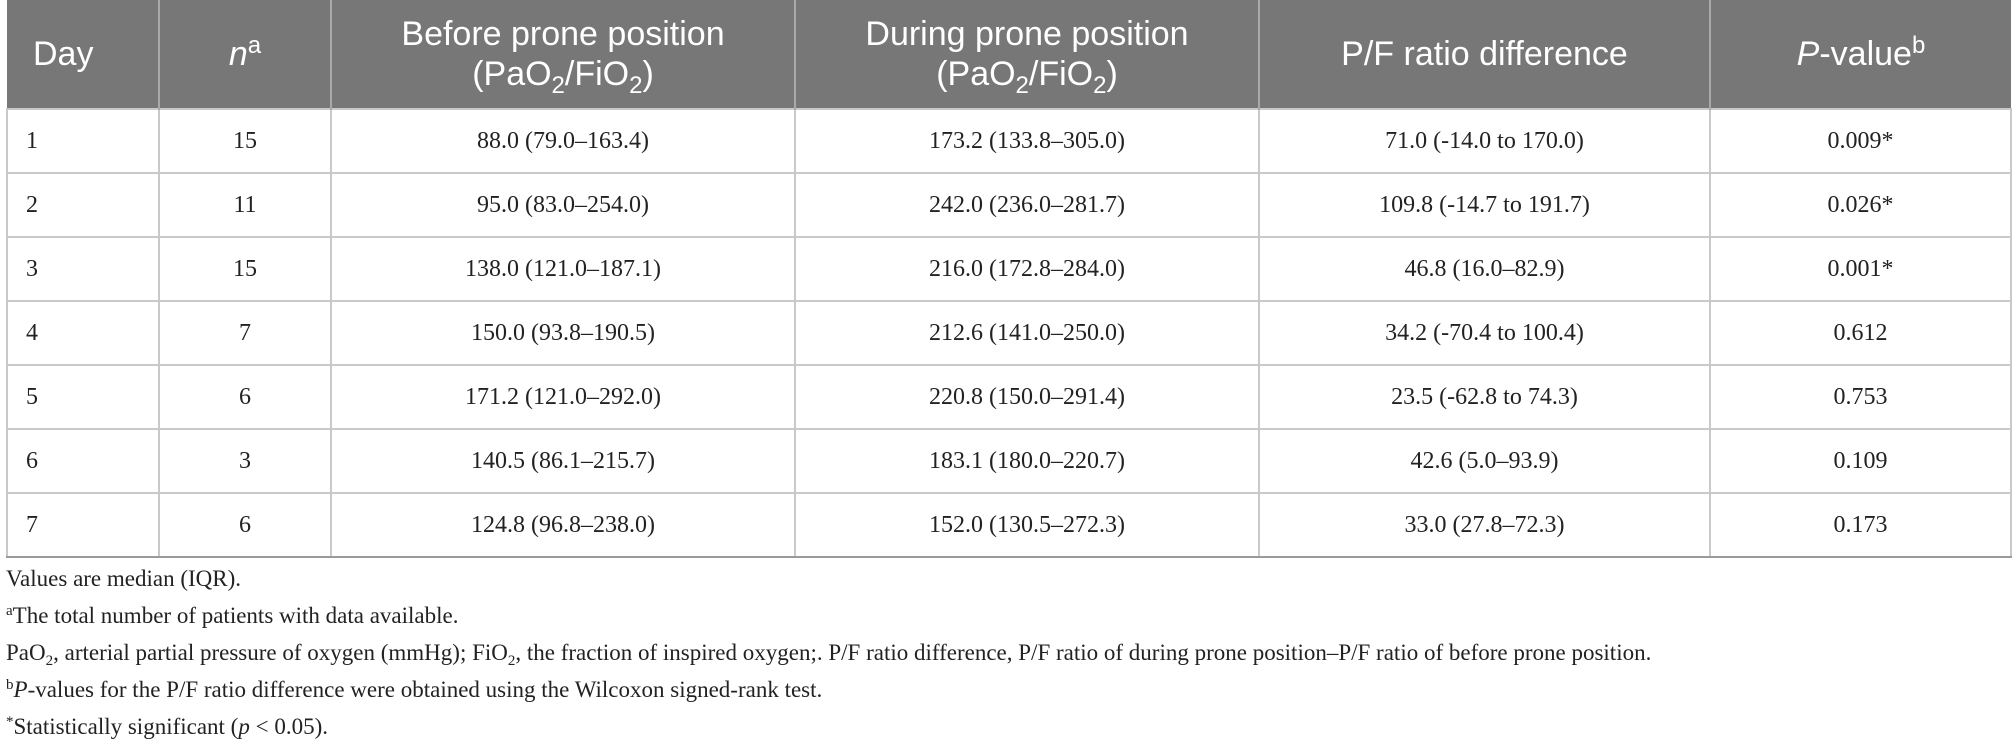  What do you see at coordinates (1027, 269) in the screenshot?
I see `cell-during: 216.0 (172.8–284.0)` at bounding box center [1027, 269].